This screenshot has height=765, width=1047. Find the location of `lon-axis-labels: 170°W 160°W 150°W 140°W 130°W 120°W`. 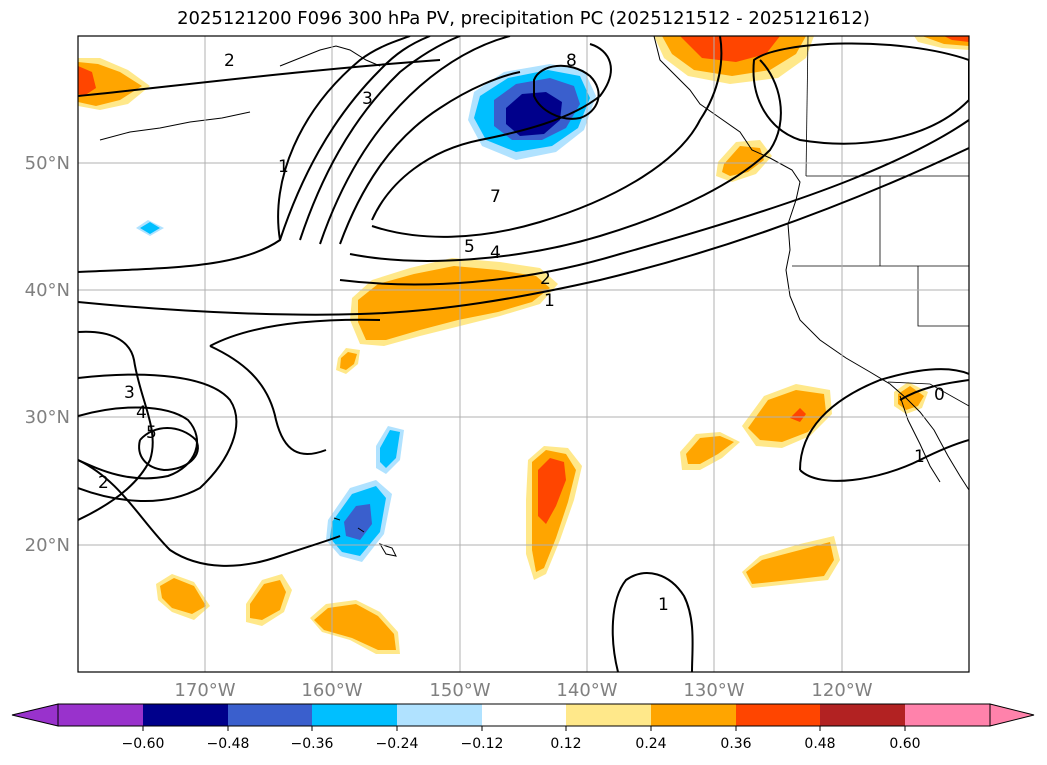

lon-axis-labels: 170°W 160°W 150°W 140°W 130°W 120°W is located at coordinates (523, 690).